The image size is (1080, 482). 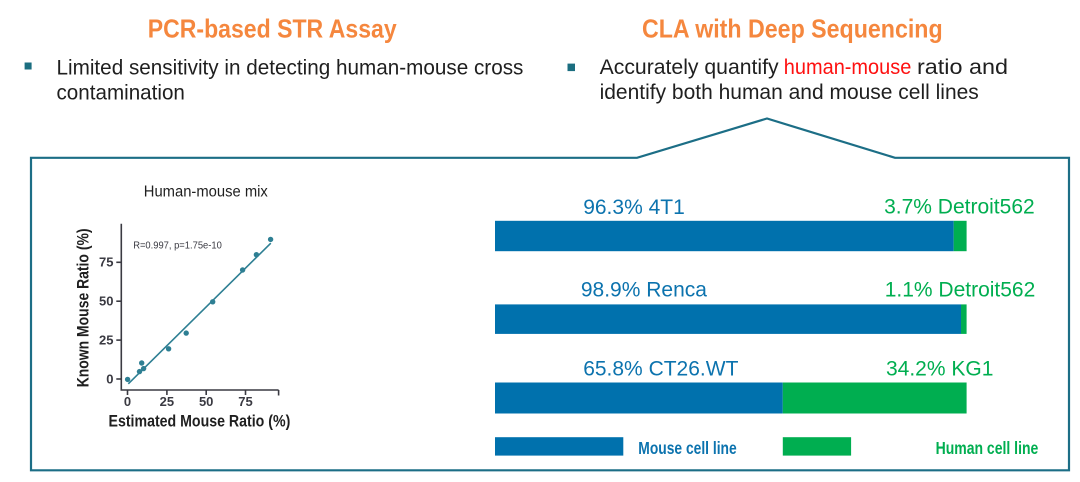 What do you see at coordinates (939, 369) in the screenshot?
I see `svg-text: 34.2% KG1` at bounding box center [939, 369].